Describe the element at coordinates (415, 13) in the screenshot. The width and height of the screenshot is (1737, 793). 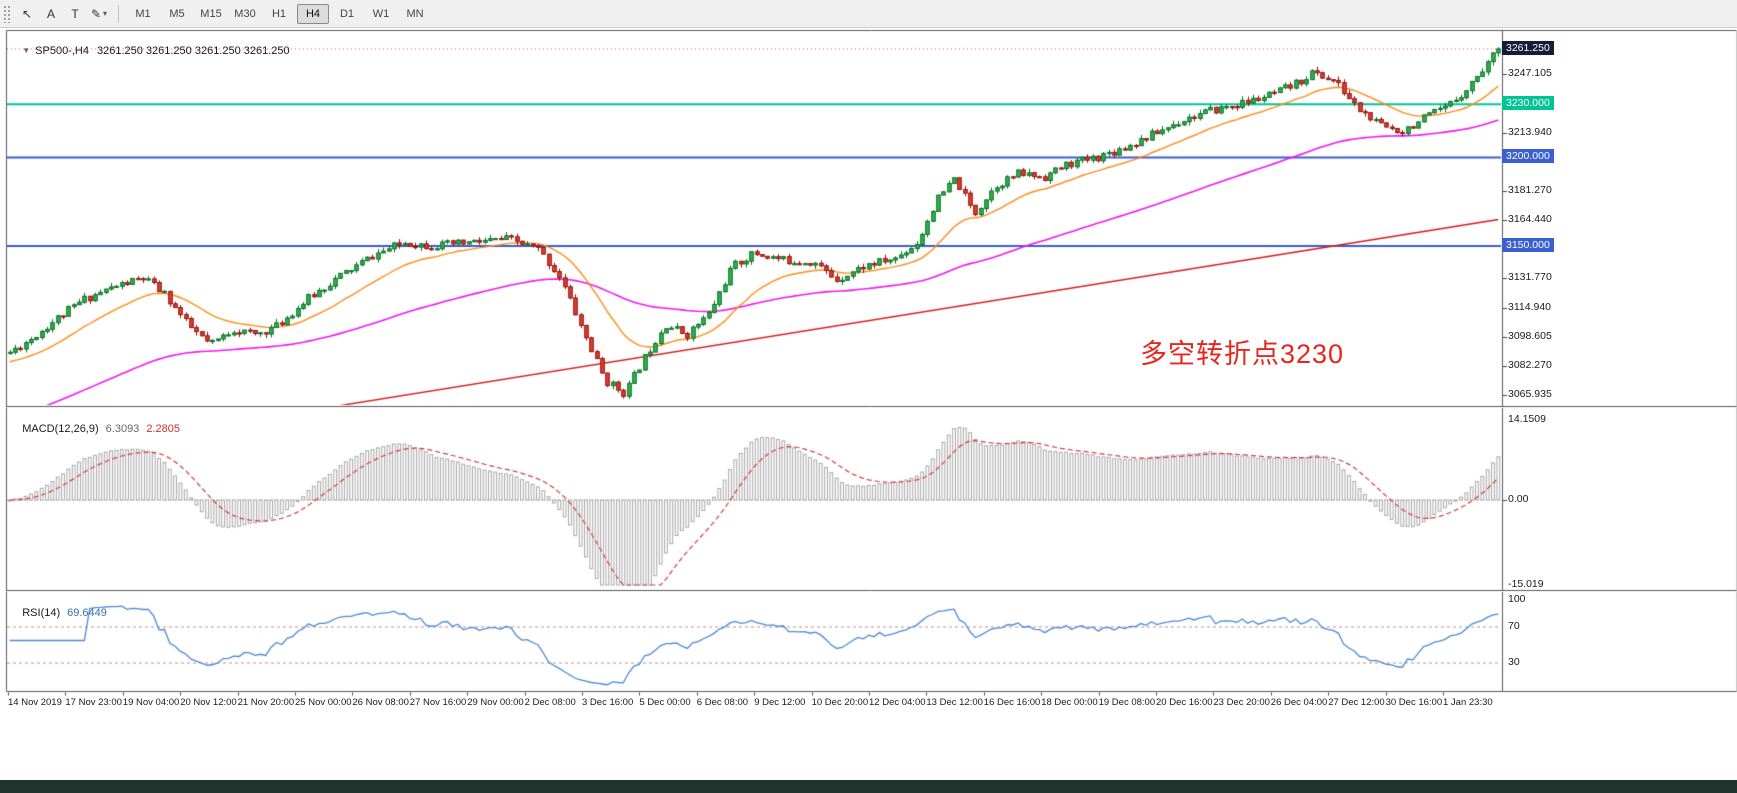
I see `timeframe-button-mn: MN` at that location.